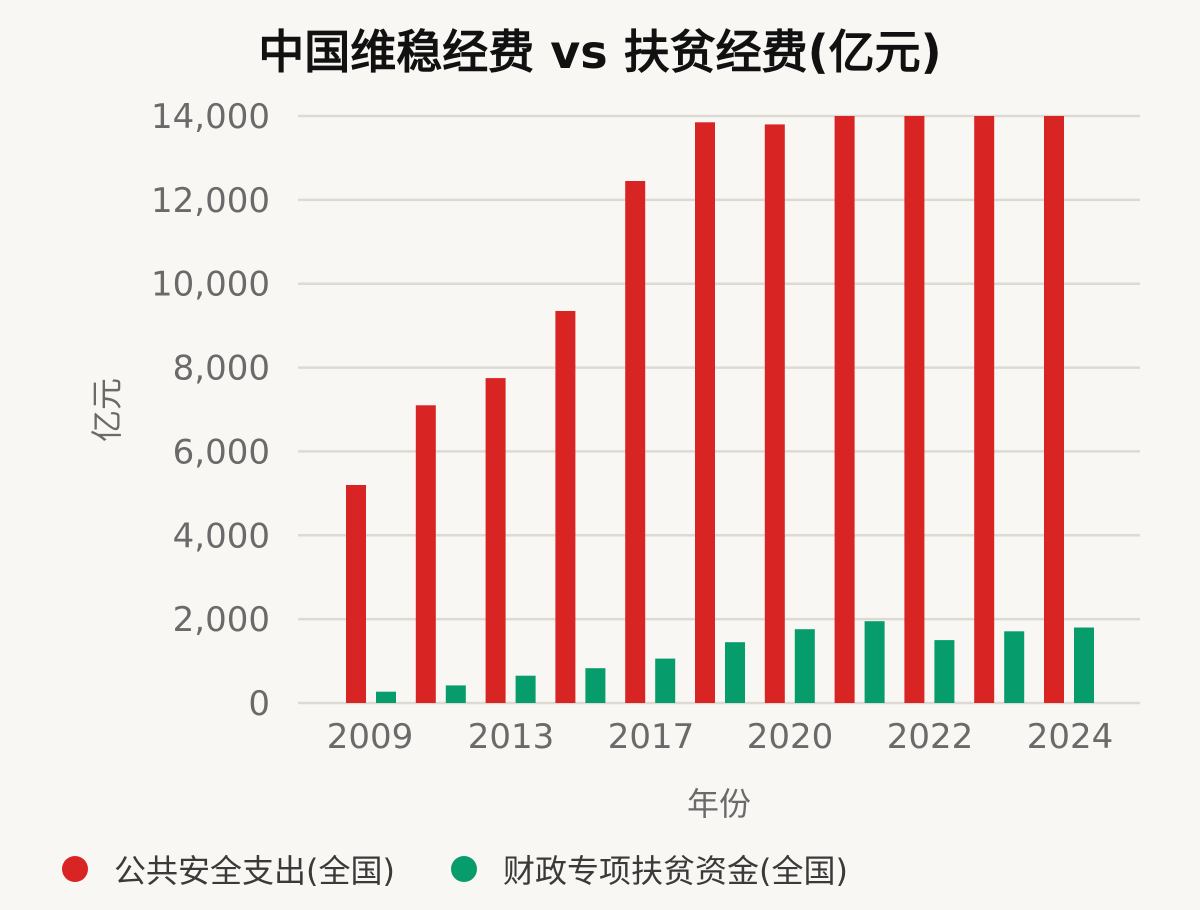 The image size is (1200, 910). Describe the element at coordinates (790, 737) in the screenshot. I see `x-tick-label: 2020` at that location.